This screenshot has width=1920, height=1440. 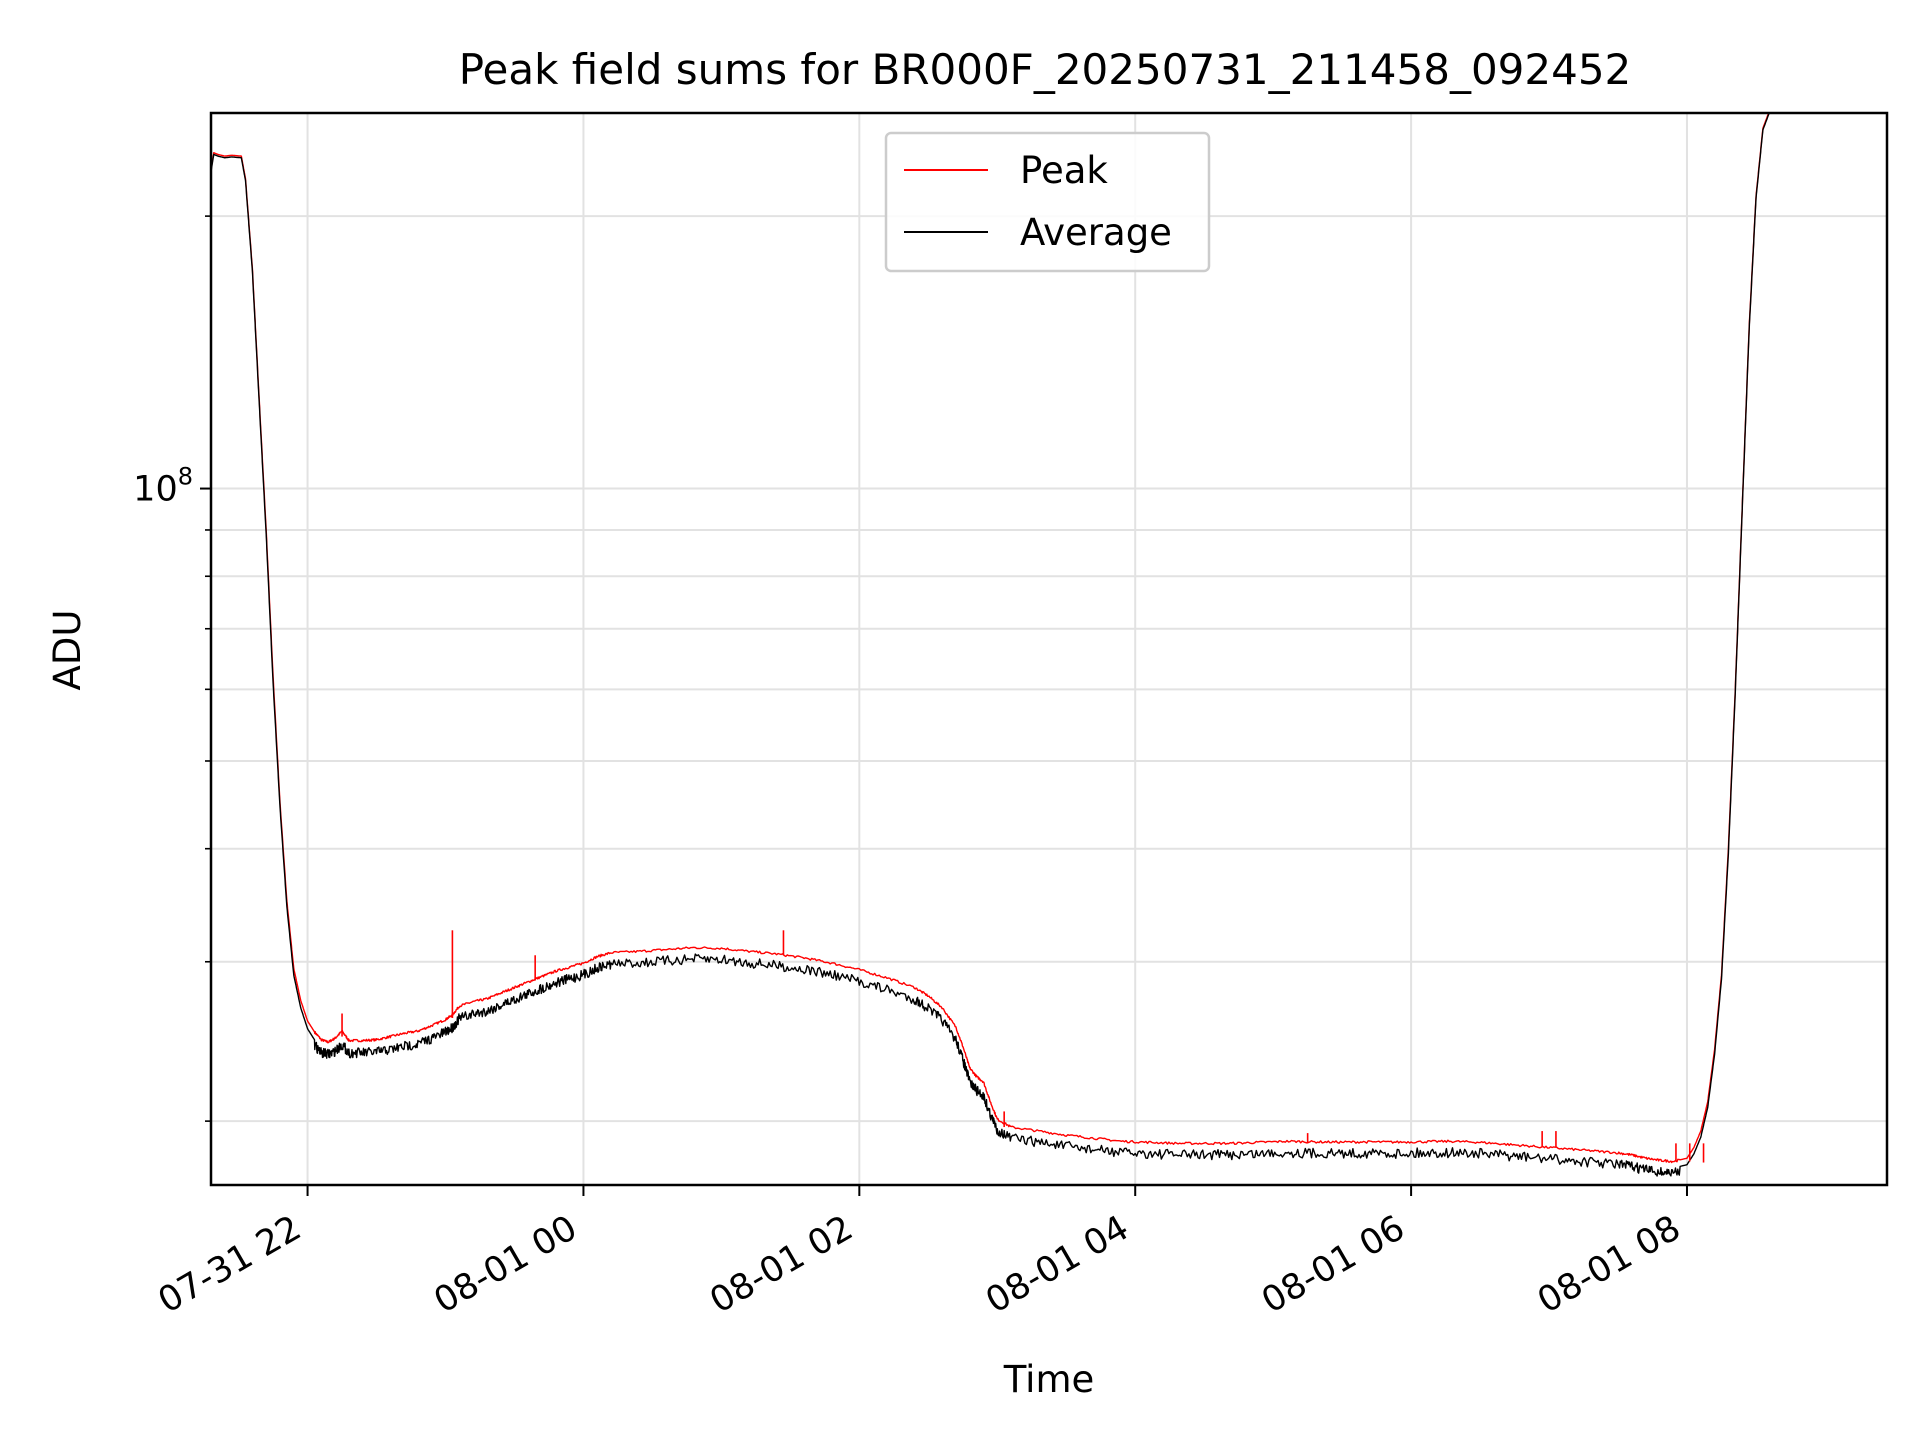 I want to click on x-axis-label: Time, so click(x=1049, y=1379).